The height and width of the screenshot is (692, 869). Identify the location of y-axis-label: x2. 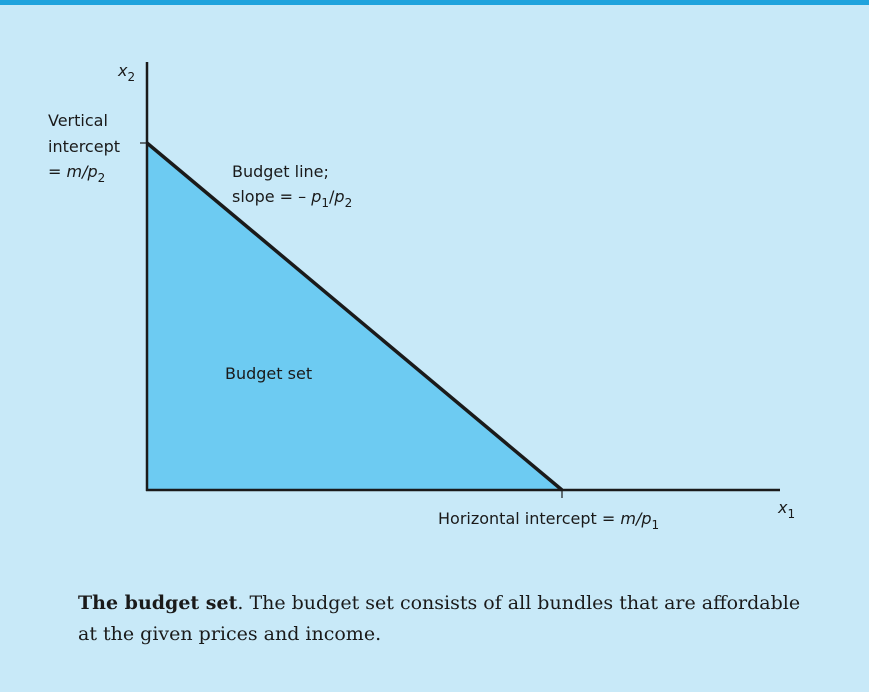
(126, 72).